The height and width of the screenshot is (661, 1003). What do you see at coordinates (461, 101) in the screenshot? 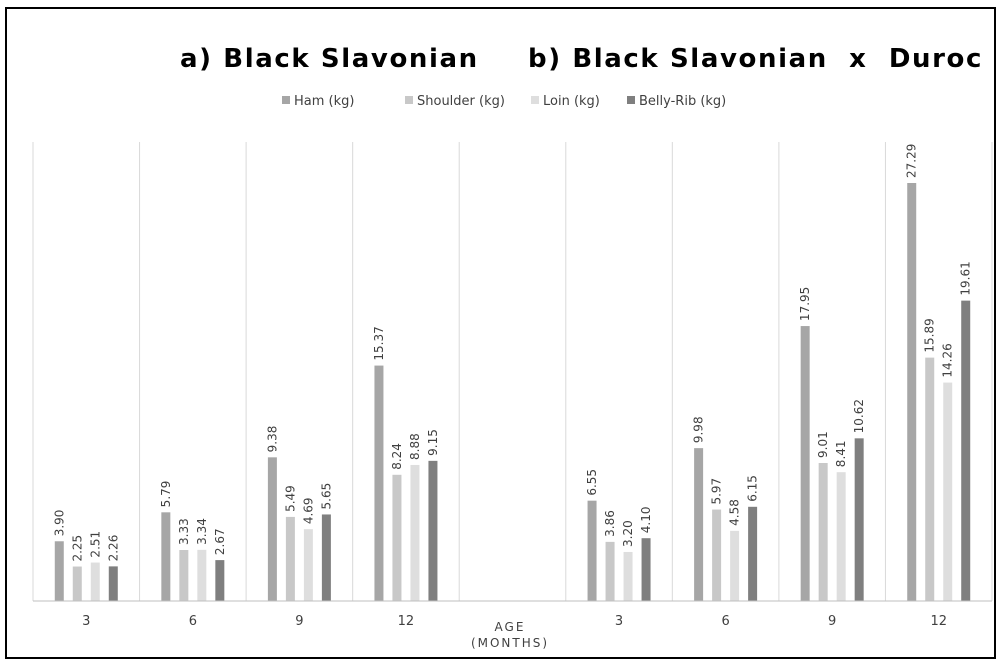
I see `legend-label: Shoulder (kg)` at bounding box center [461, 101].